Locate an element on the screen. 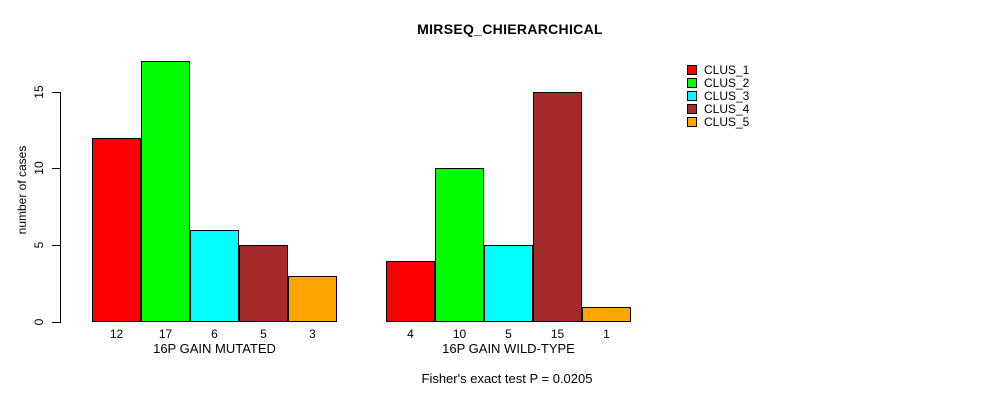 The width and height of the screenshot is (990, 400). bar-value-label: 17 is located at coordinates (165, 334).